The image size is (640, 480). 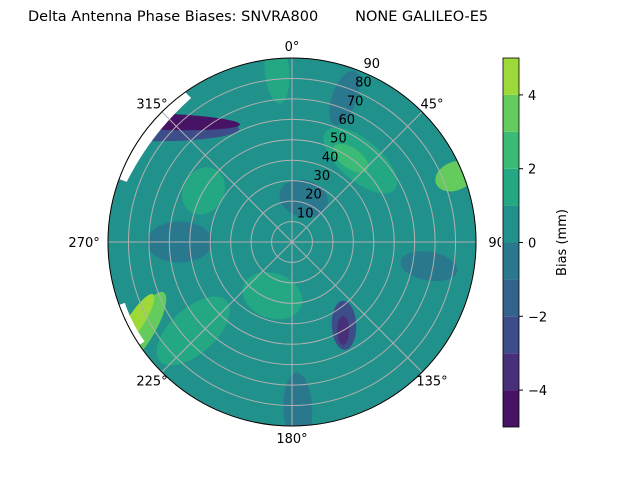 What do you see at coordinates (537, 391) in the screenshot?
I see `colorbar-tick-label: −4` at bounding box center [537, 391].